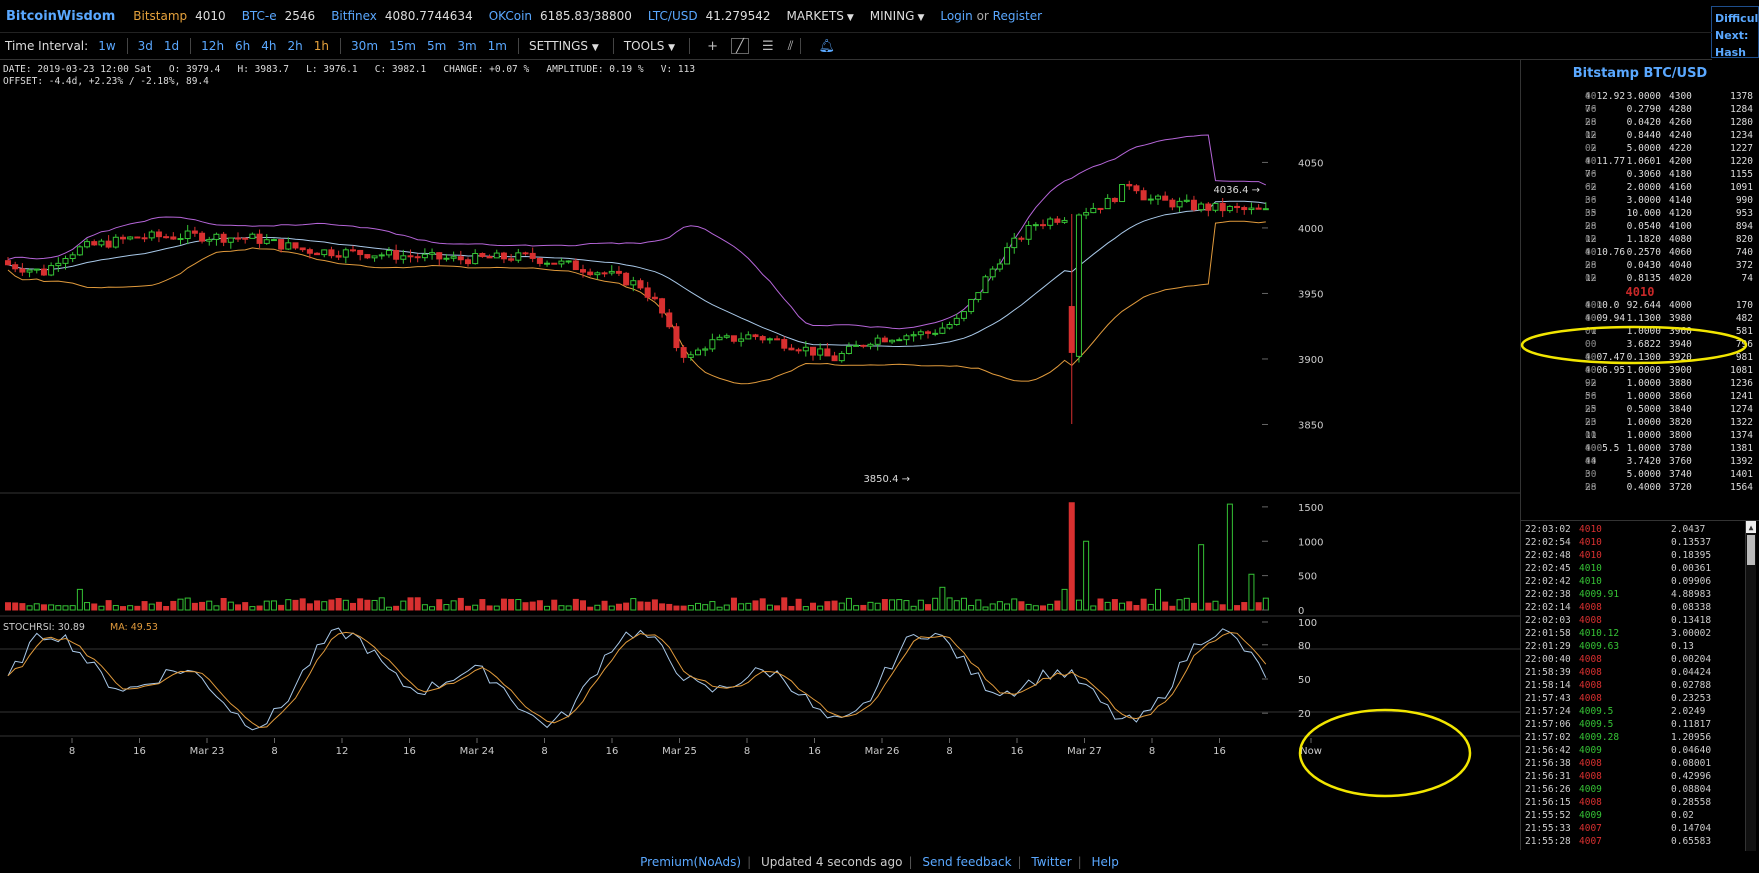  What do you see at coordinates (1669, 318) in the screenshot?
I see `orderbook-row: 4009.94 00 1.1300 3980 482` at bounding box center [1669, 318].